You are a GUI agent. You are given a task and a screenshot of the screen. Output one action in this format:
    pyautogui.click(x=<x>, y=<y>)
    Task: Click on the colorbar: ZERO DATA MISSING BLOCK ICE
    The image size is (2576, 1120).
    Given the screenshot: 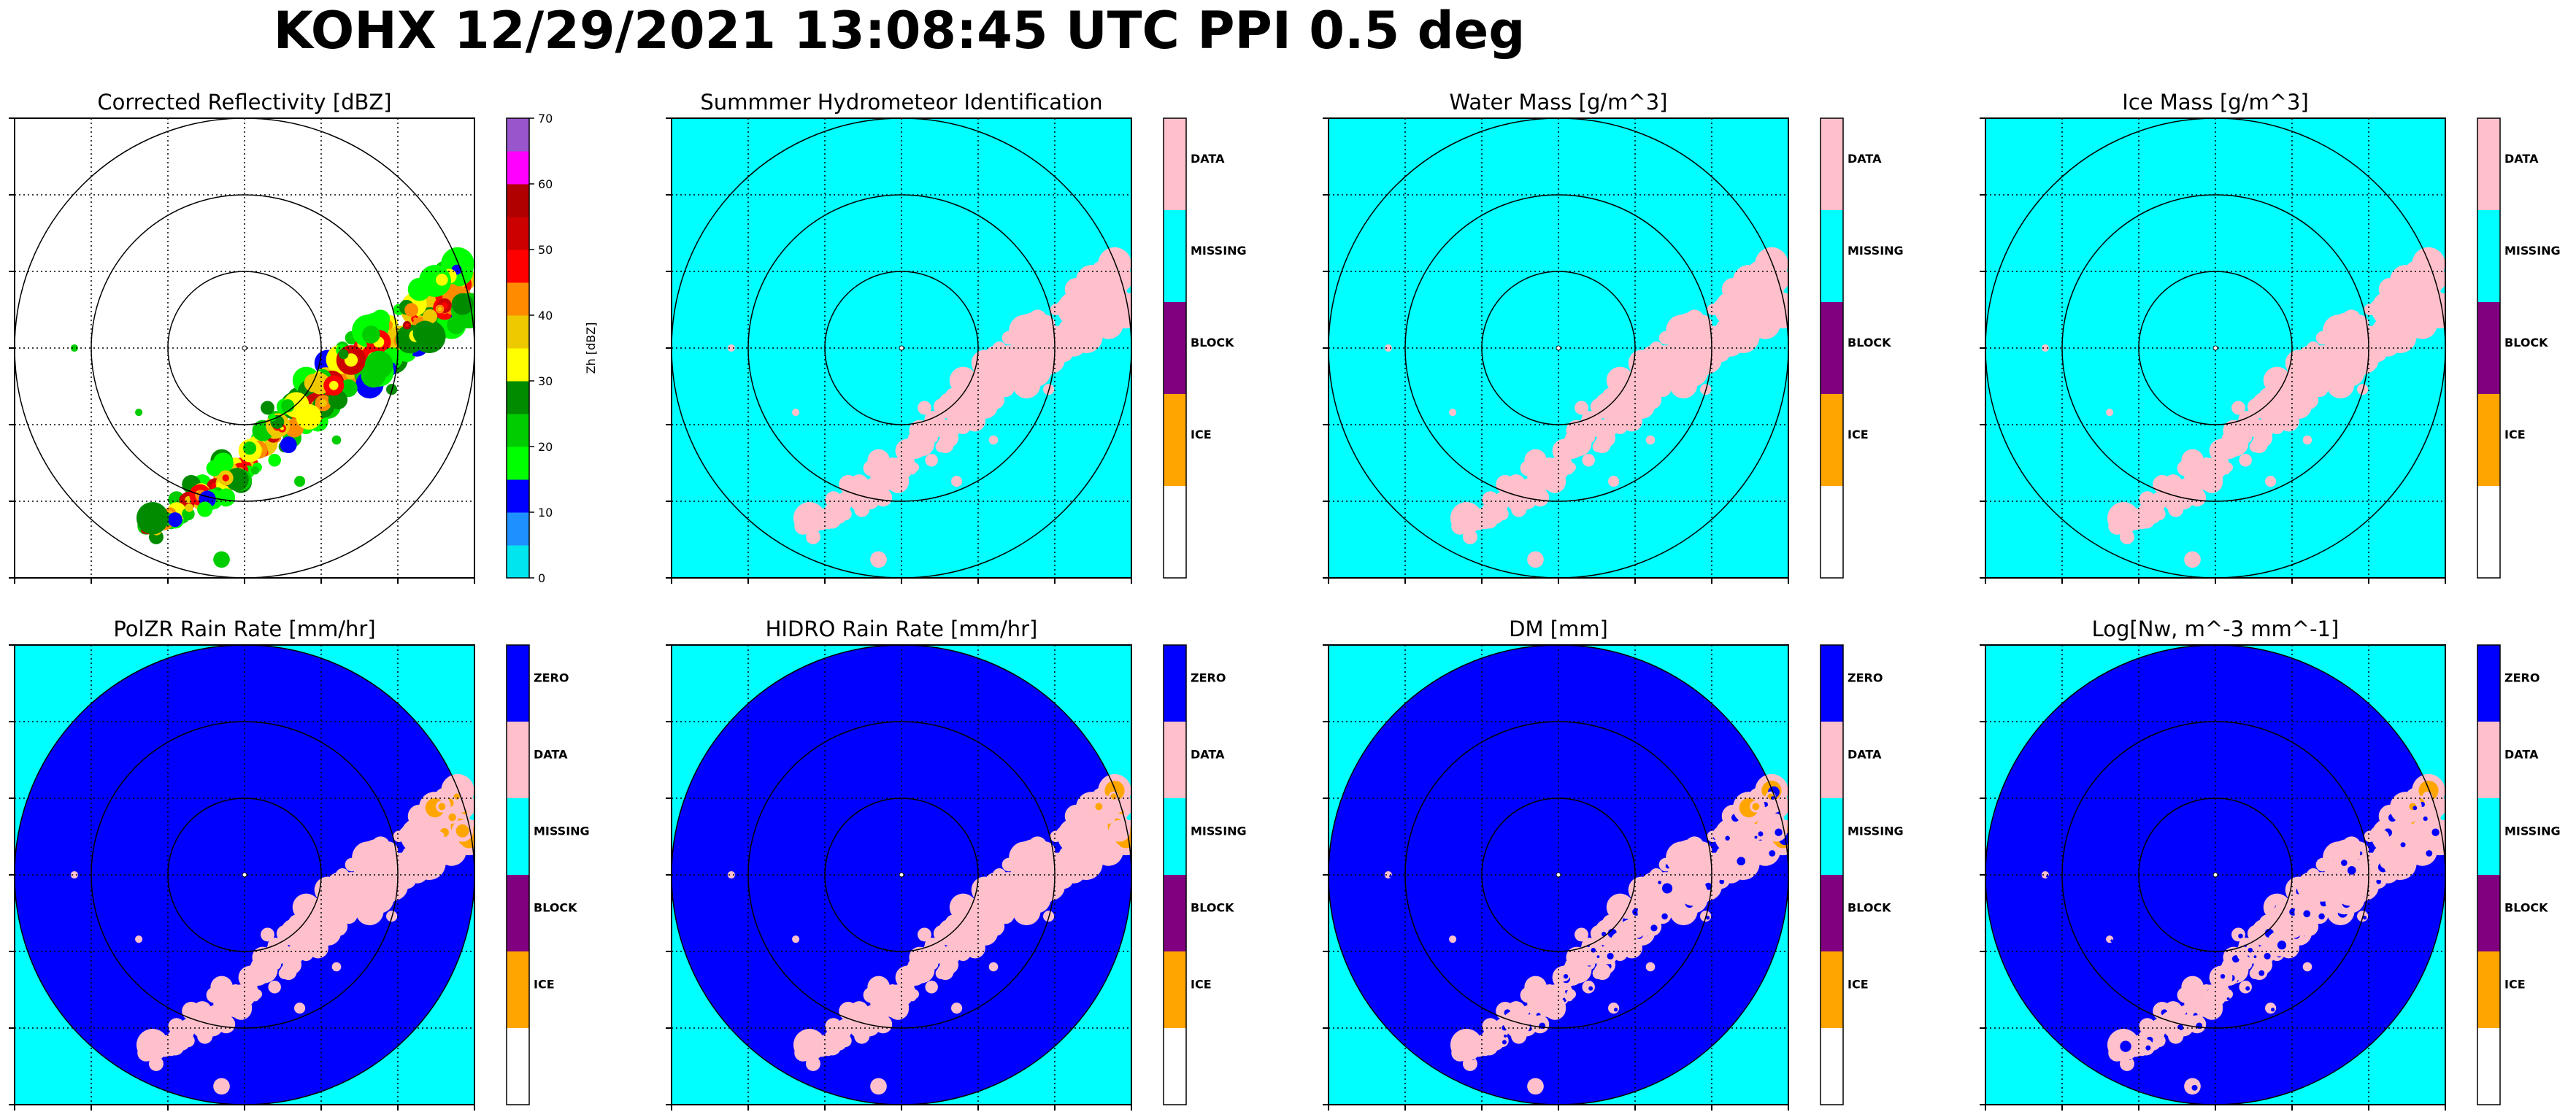 What is the action you would take?
    pyautogui.click(x=1862, y=874)
    